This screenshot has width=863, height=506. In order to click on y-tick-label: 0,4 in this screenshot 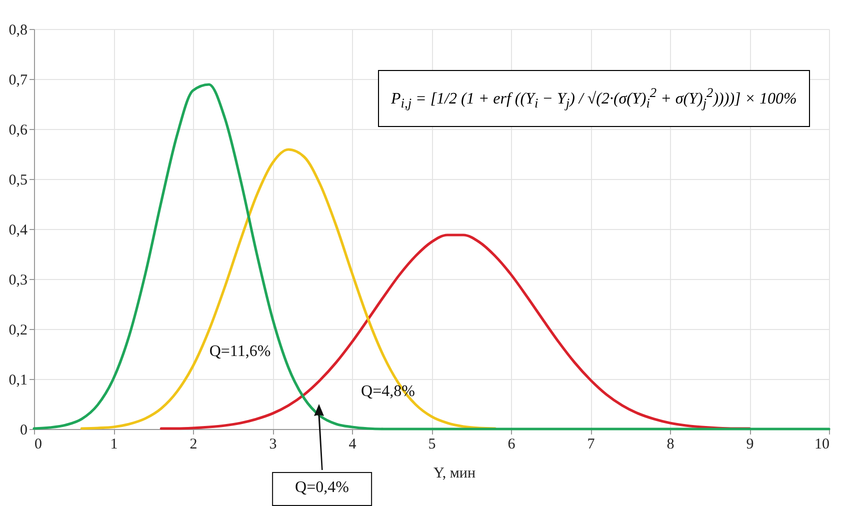, I will do `click(18, 230)`.